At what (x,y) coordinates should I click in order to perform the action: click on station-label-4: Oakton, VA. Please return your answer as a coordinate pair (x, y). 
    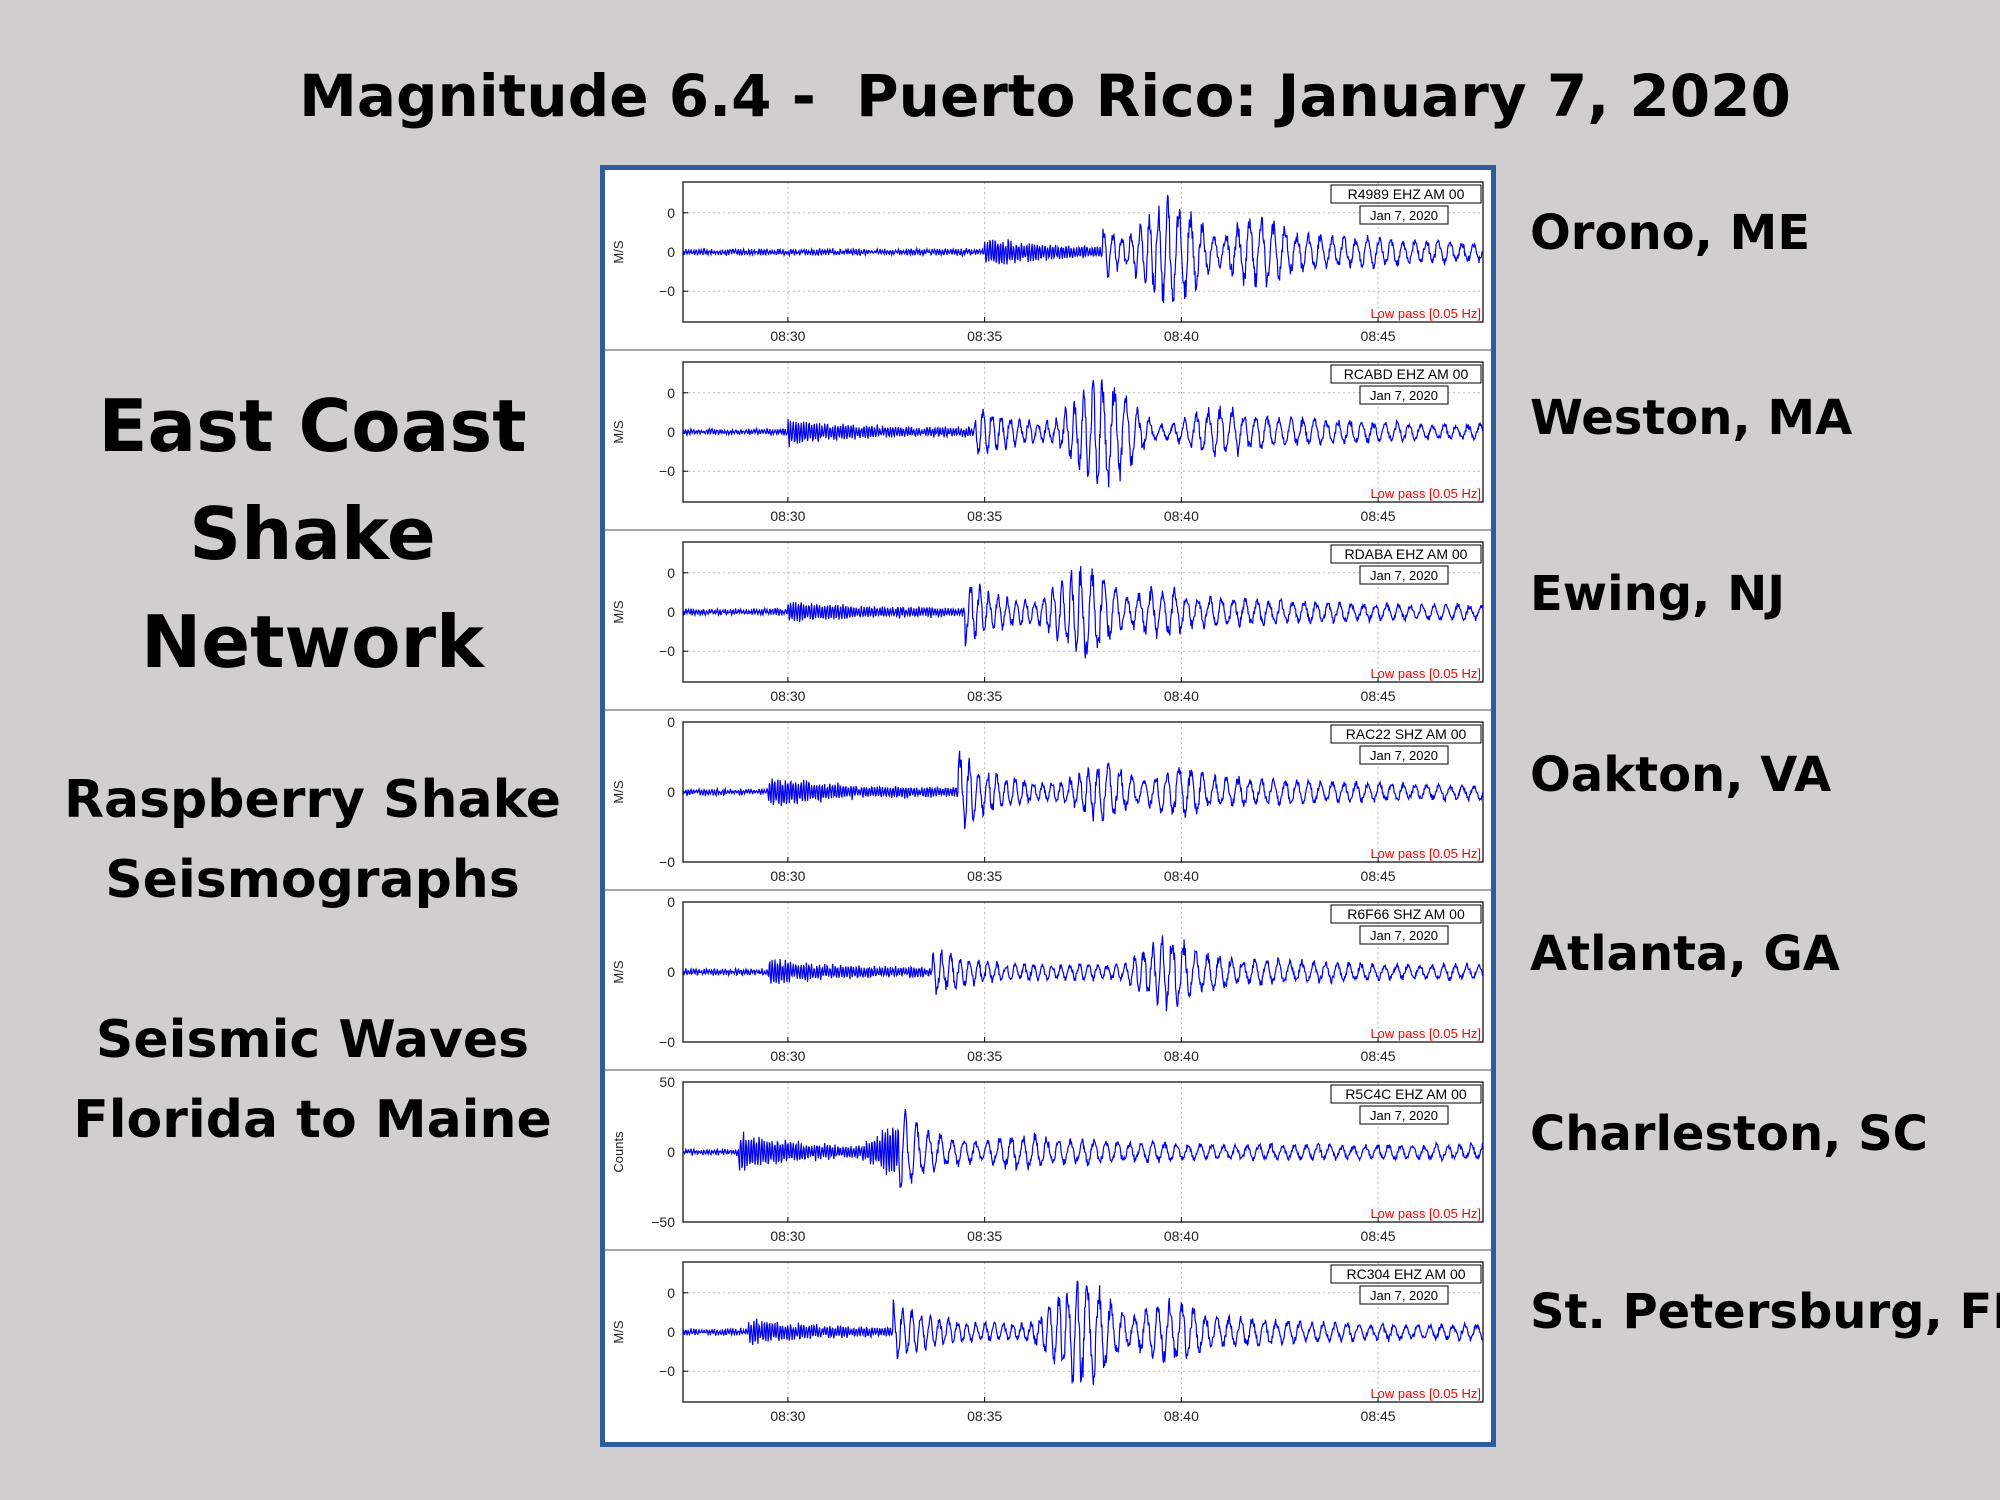
    Looking at the image, I should click on (1681, 775).